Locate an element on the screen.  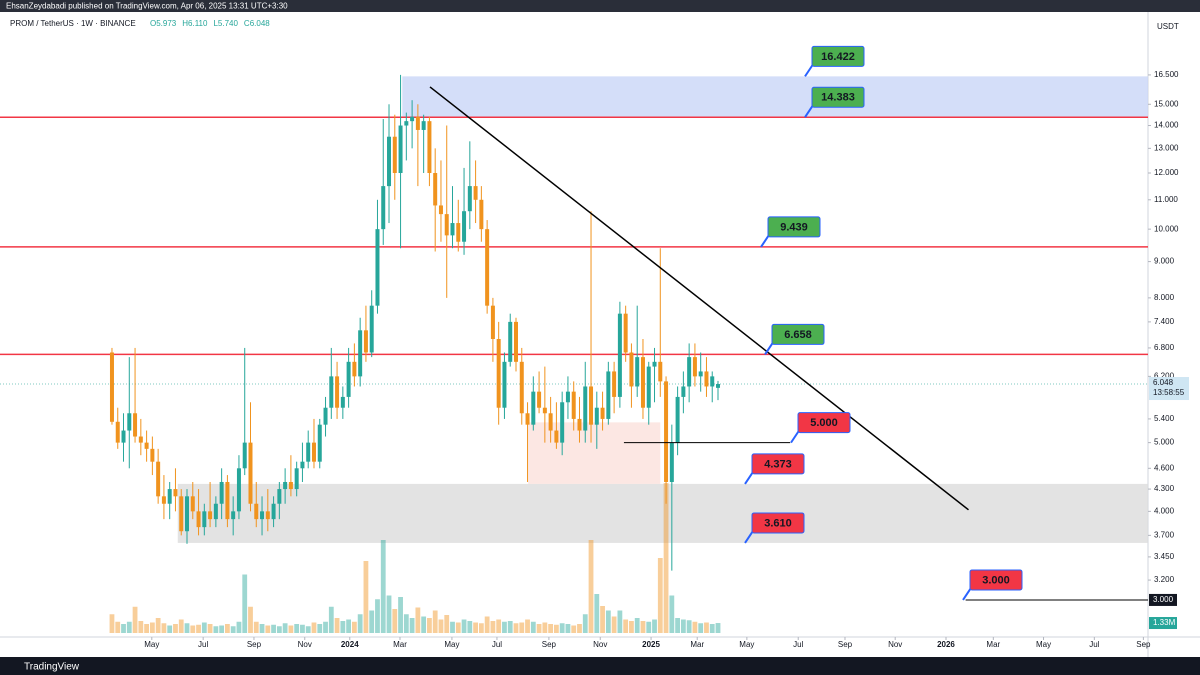
x-tick-label: May is located at coordinates (451, 644).